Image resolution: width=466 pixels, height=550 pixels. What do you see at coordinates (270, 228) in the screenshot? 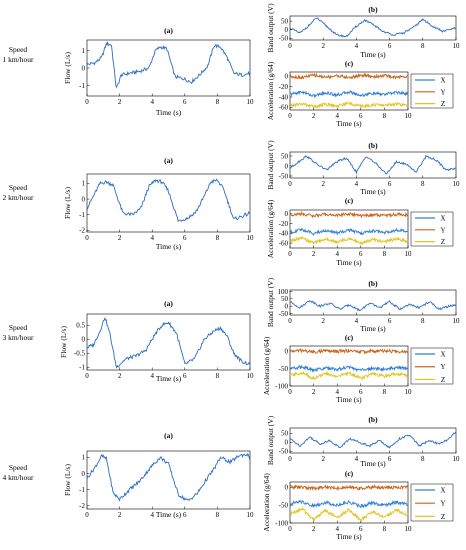
I see `accel-y-axis-label: Acceleration (g/64)` at bounding box center [270, 228].